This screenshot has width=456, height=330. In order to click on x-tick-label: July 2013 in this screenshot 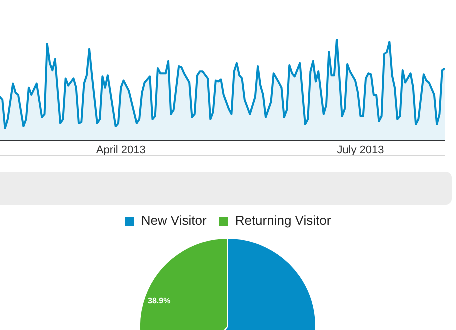, I will do `click(360, 150)`.